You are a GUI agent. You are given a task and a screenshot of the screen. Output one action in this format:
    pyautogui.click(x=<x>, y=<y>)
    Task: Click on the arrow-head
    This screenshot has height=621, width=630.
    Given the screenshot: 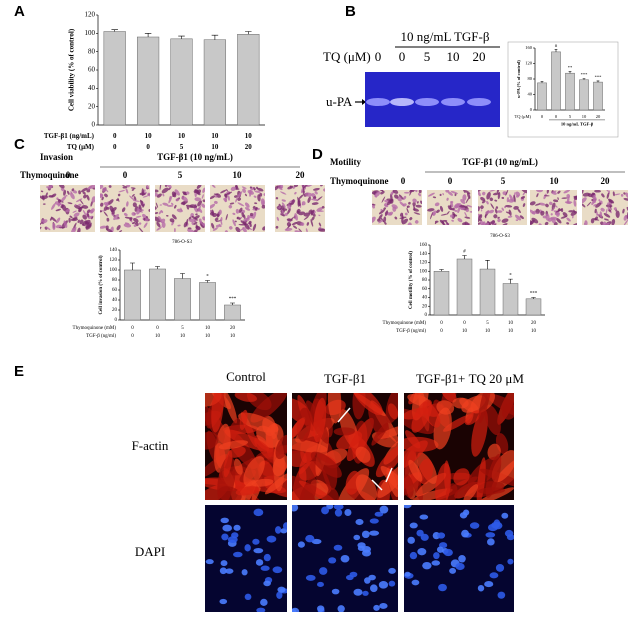 What is the action you would take?
    pyautogui.click(x=364, y=102)
    